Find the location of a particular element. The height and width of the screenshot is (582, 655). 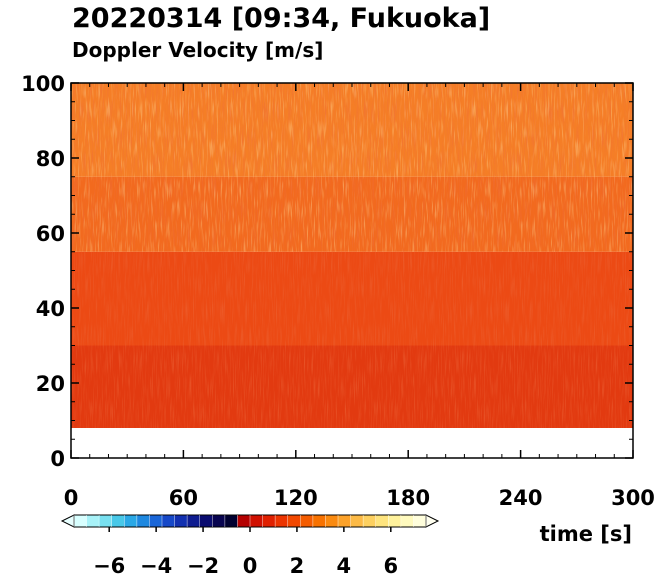

y-tick-label-2: 40 is located at coordinates (50, 309).